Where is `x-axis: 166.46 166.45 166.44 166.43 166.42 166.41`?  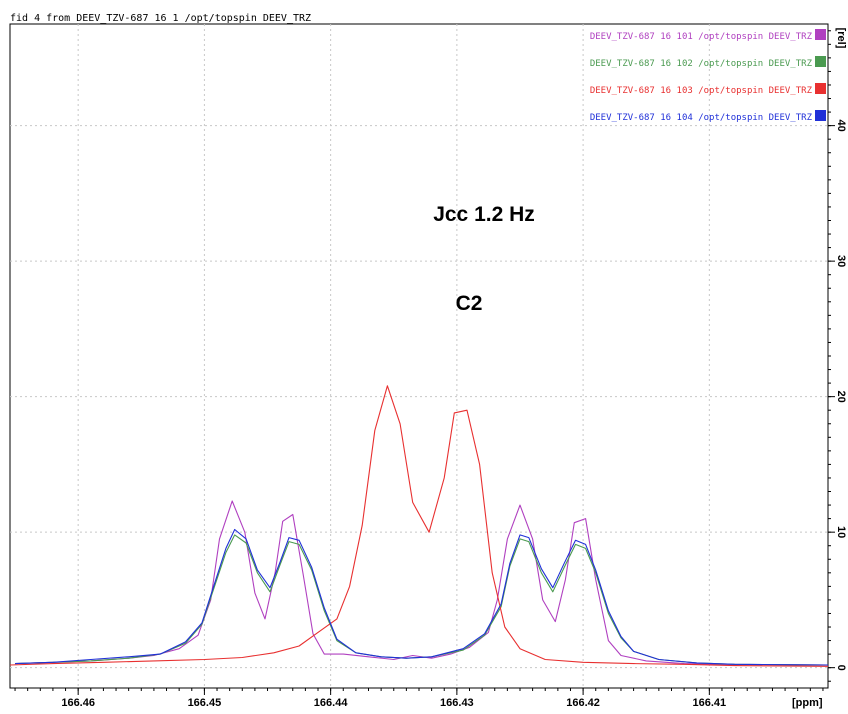 x-axis: 166.46 166.45 166.44 166.43 166.42 166.41 is located at coordinates (419, 698).